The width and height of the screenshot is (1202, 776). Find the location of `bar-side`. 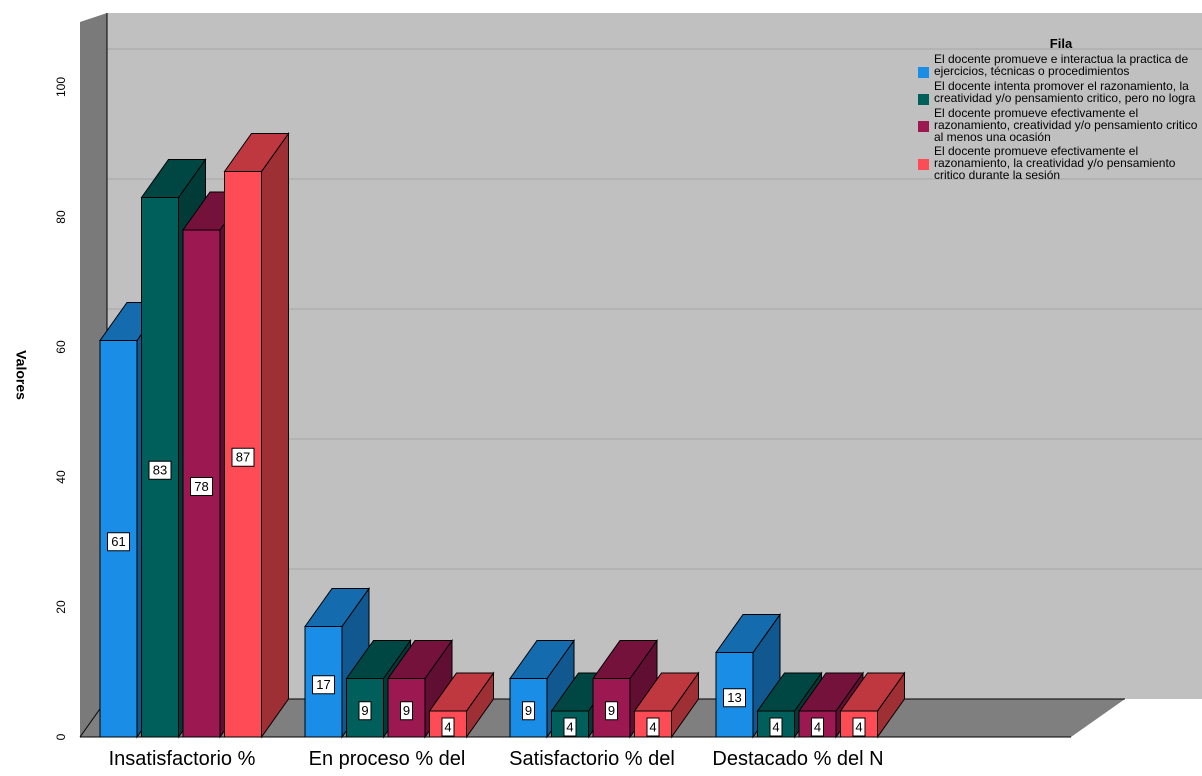

bar-side is located at coordinates (275, 435).